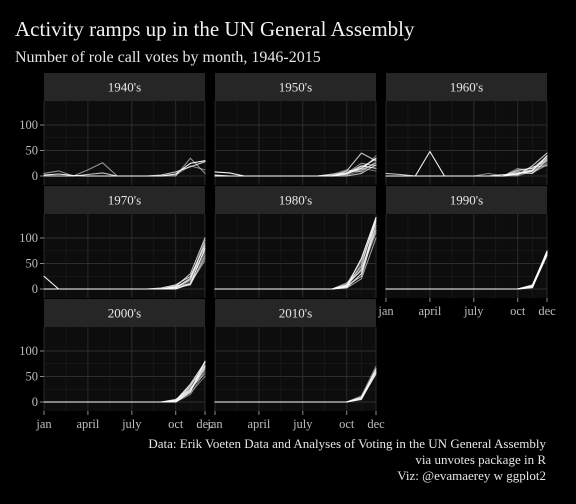 The width and height of the screenshot is (576, 504). I want to click on strip-1960-s, so click(466, 87).